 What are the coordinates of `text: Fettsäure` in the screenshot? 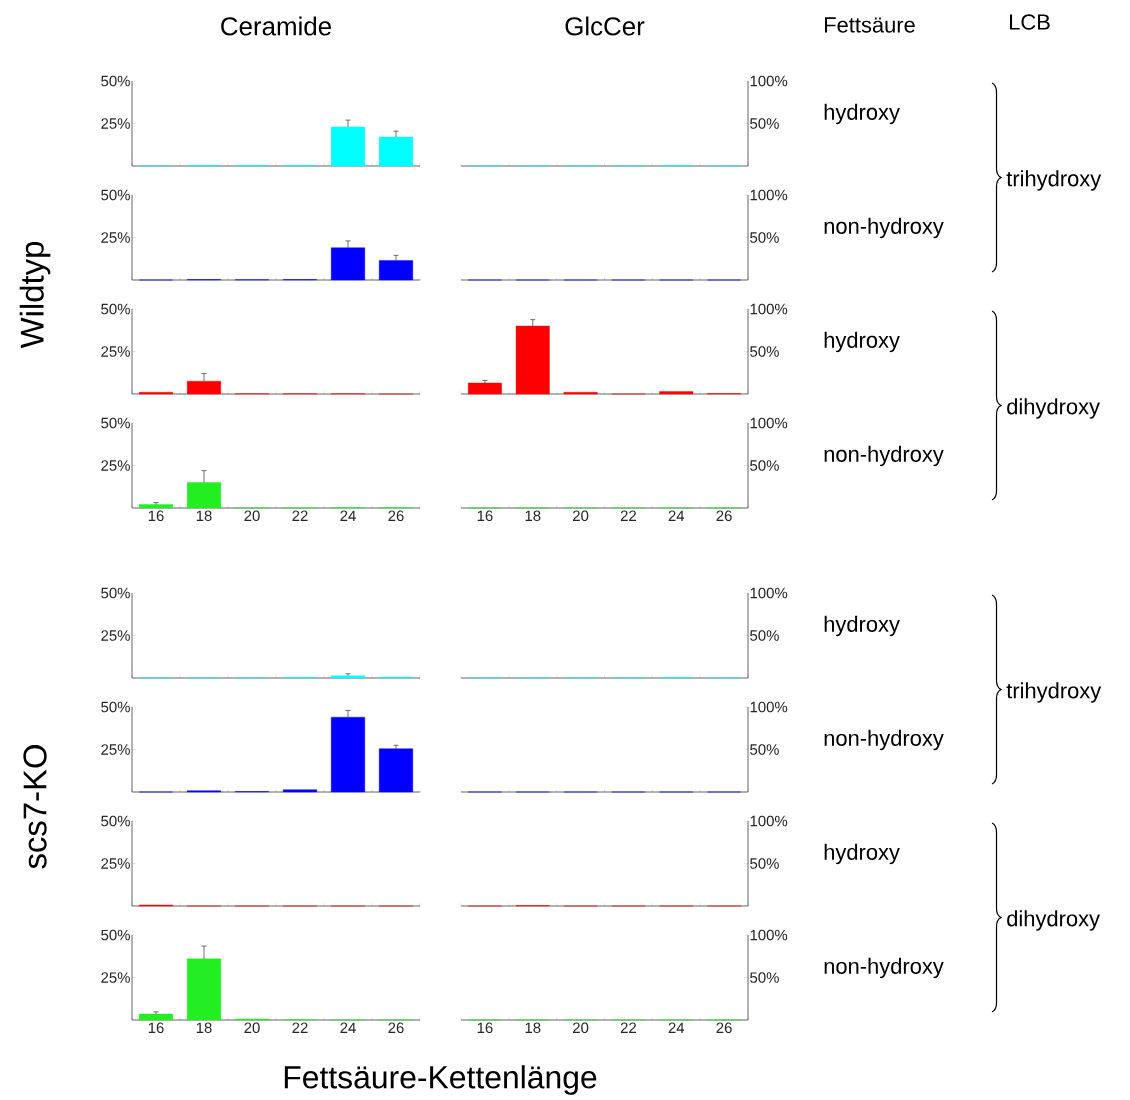 It's located at (869, 25).